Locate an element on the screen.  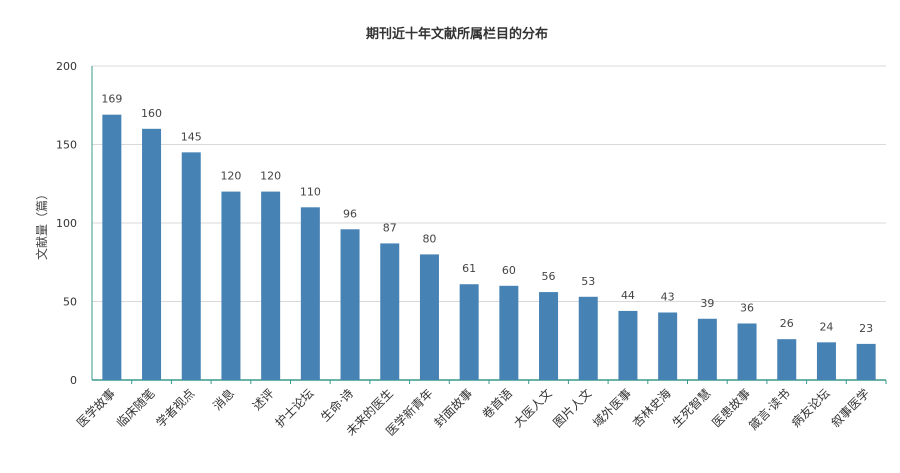
data-label: 169 is located at coordinates (111, 99).